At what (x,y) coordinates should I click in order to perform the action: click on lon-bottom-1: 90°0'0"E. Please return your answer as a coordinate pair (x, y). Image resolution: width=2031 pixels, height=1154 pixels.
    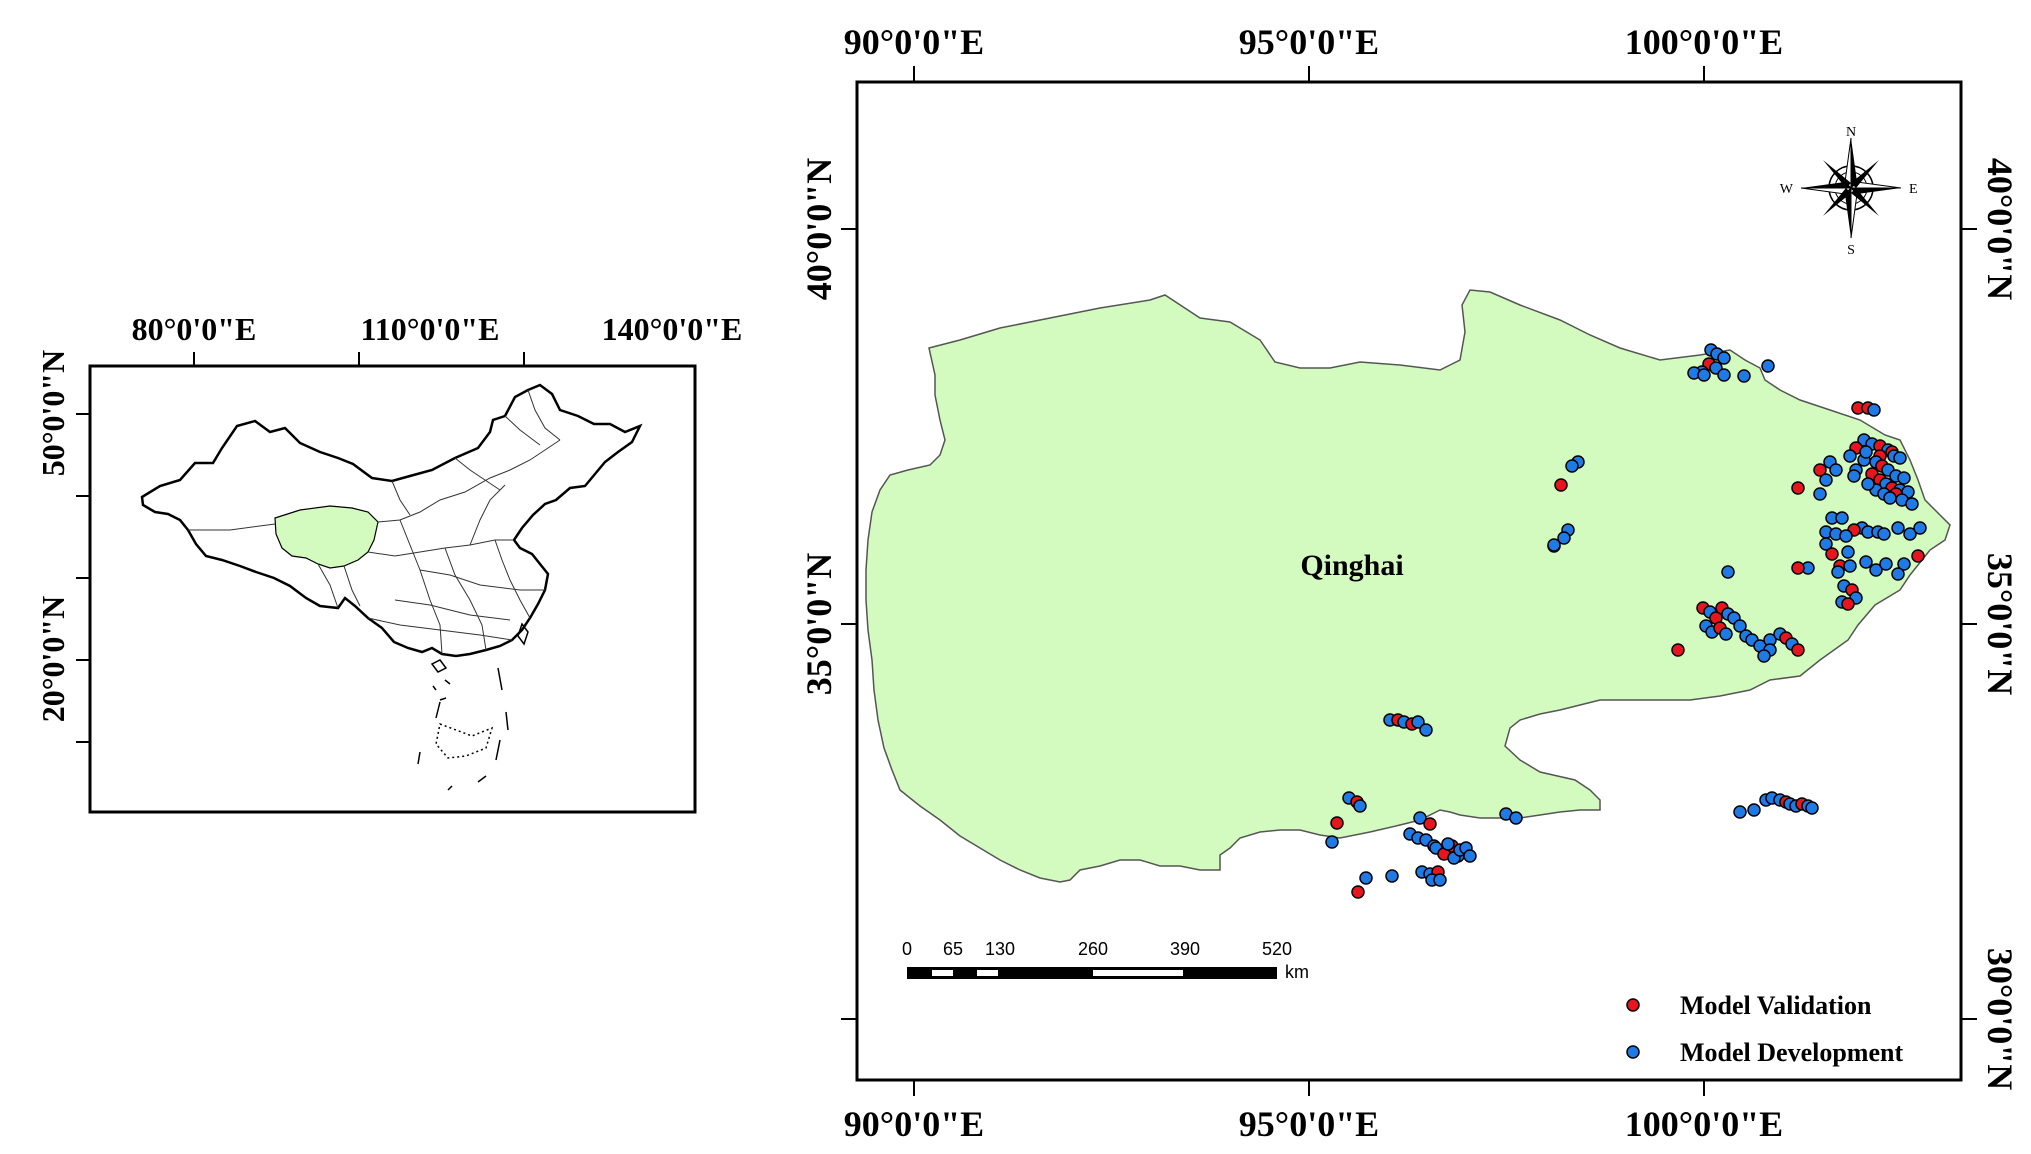
    Looking at the image, I should click on (914, 1124).